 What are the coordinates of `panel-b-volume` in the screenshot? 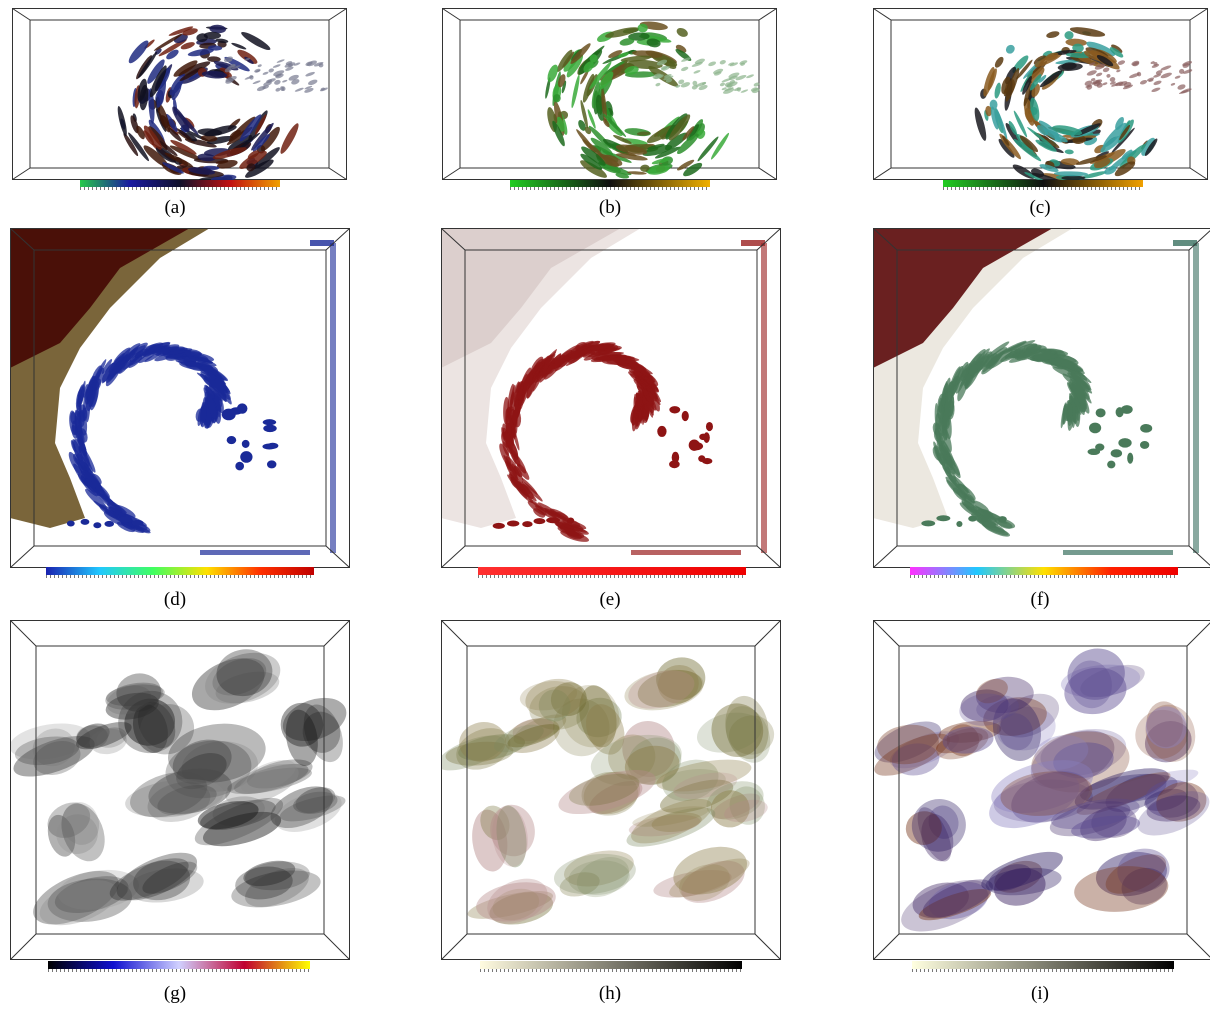 It's located at (609, 94).